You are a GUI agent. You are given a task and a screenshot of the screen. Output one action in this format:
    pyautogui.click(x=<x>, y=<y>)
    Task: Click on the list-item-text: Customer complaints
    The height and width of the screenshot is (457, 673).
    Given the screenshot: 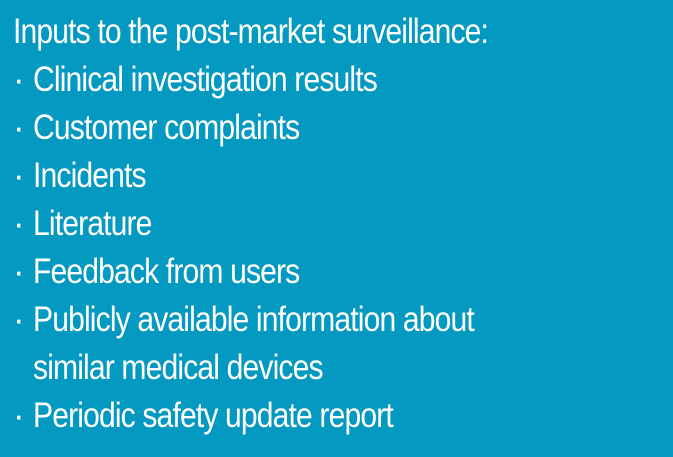 What is the action you would take?
    pyautogui.click(x=166, y=127)
    